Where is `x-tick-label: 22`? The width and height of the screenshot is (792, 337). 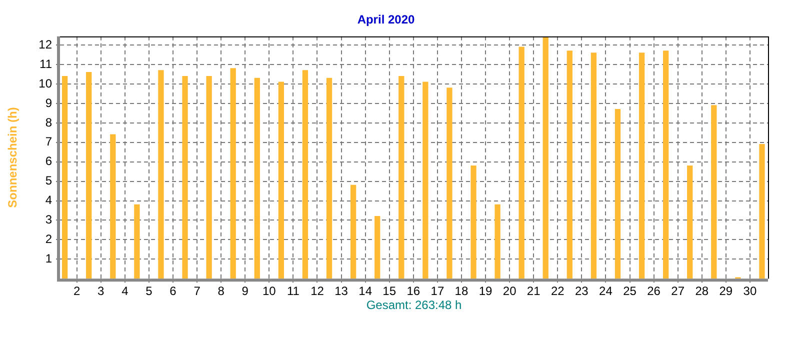 x-tick-label: 22 is located at coordinates (557, 291).